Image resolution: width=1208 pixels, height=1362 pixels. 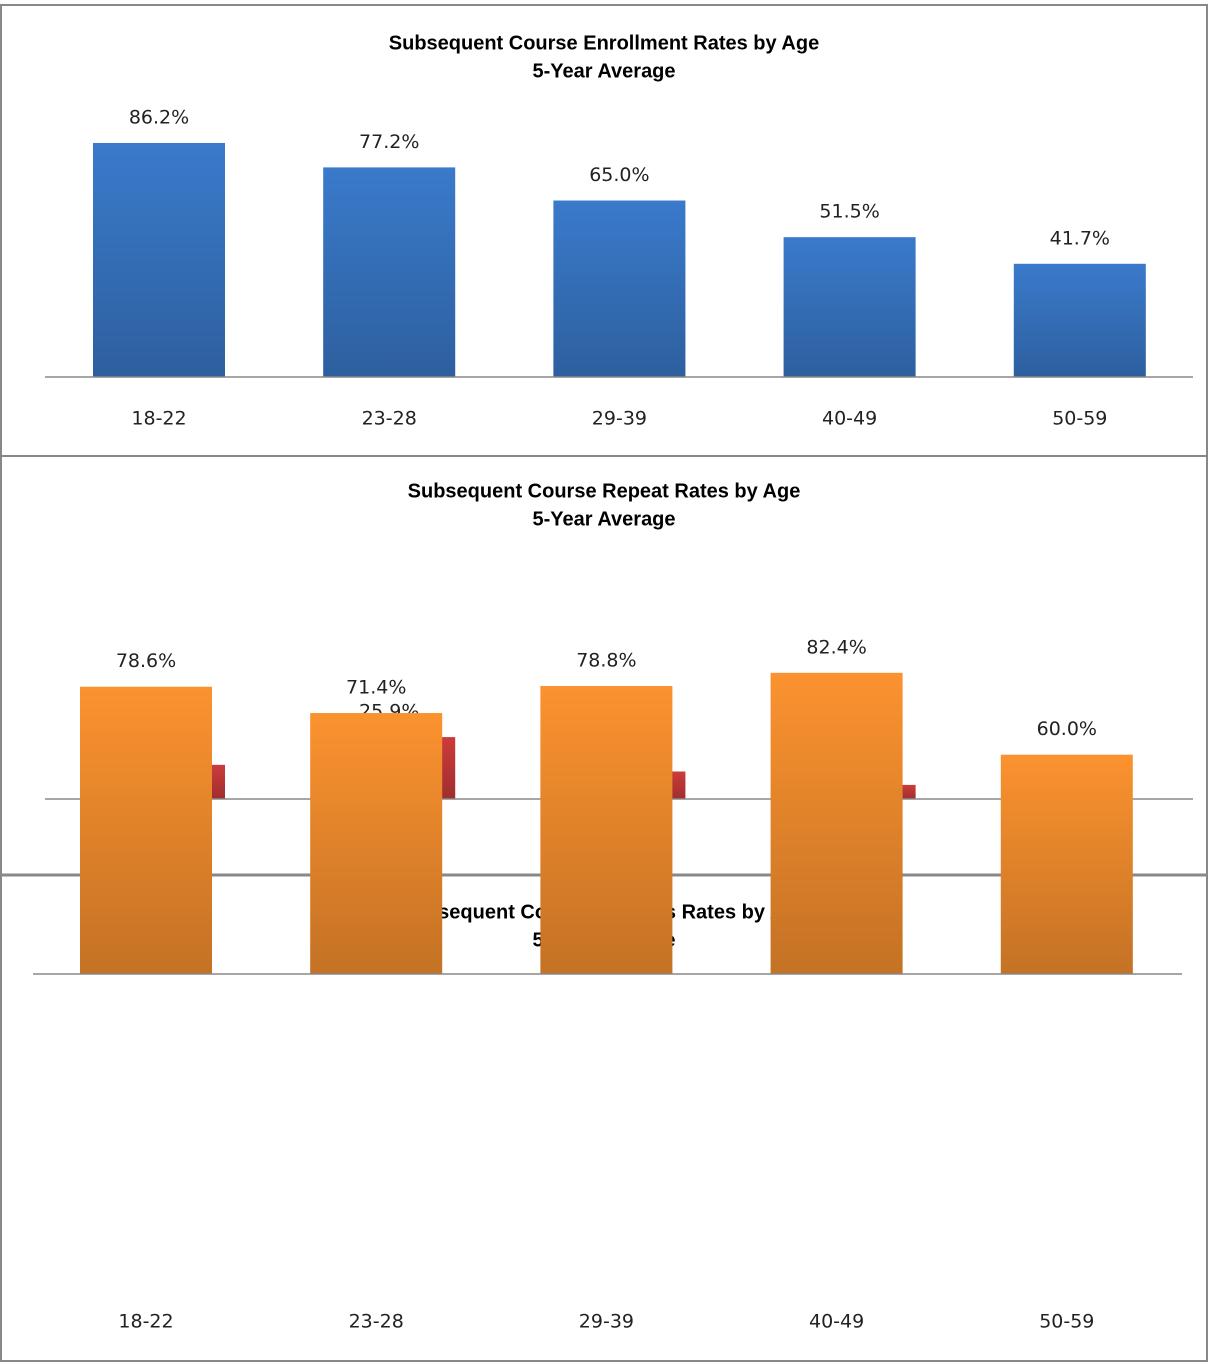 What do you see at coordinates (1080, 238) in the screenshot?
I see `data-label: 41.7%` at bounding box center [1080, 238].